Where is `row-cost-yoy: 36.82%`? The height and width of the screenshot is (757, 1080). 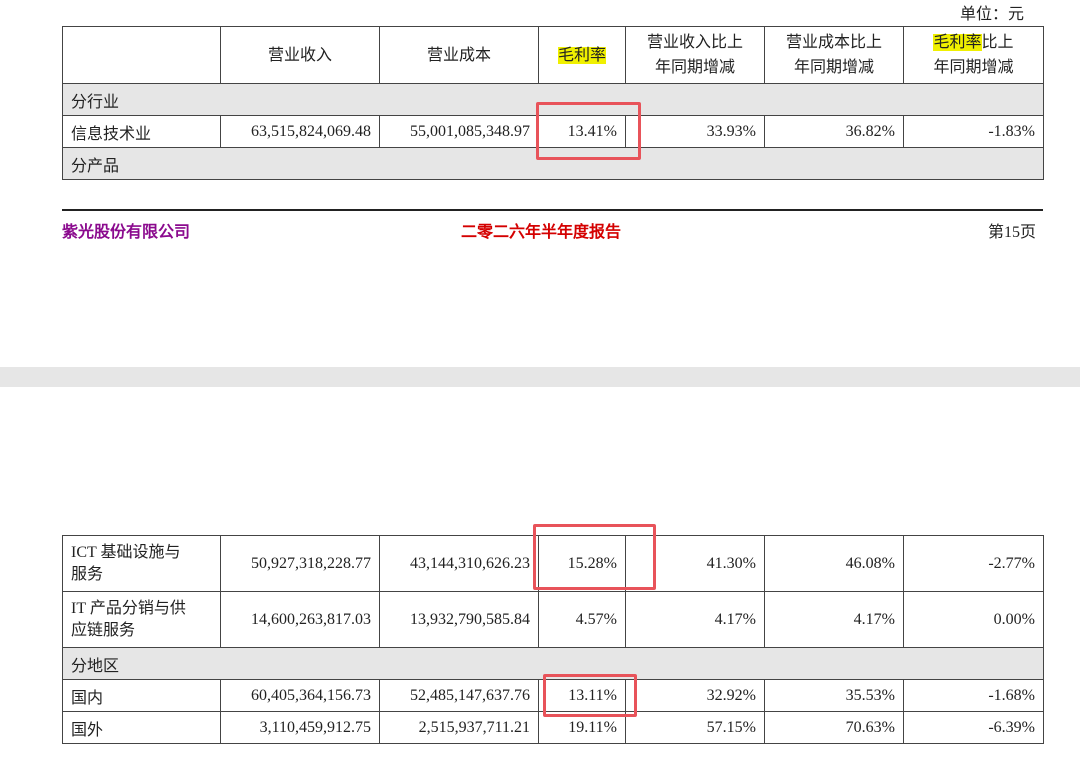 row-cost-yoy: 36.82% is located at coordinates (834, 131).